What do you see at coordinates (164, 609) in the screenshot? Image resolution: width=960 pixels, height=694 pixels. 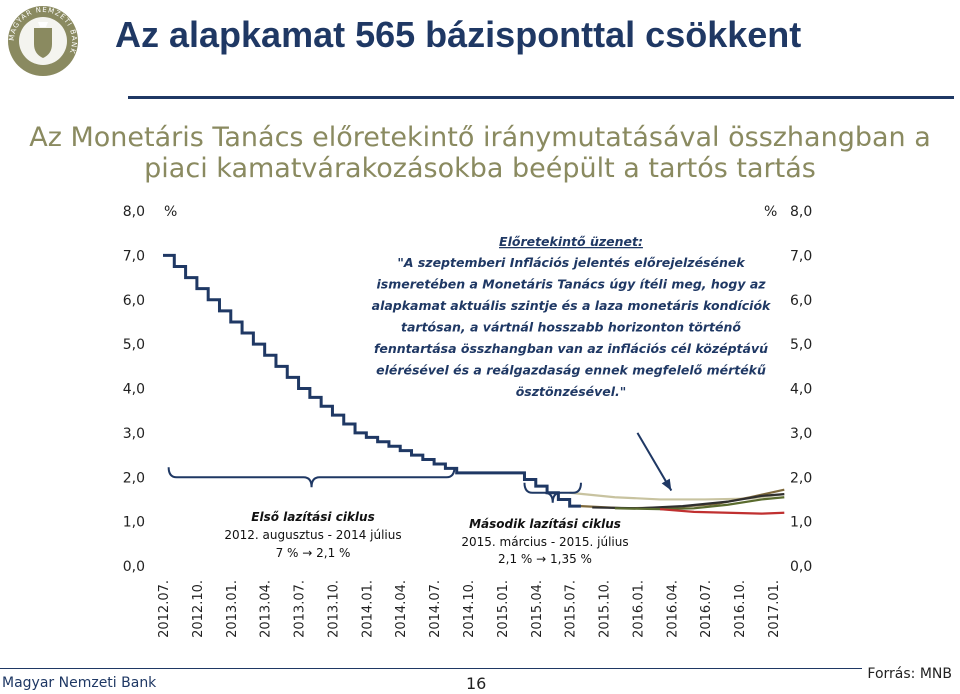 I see `x-tick-0: 2012.07.` at bounding box center [164, 609].